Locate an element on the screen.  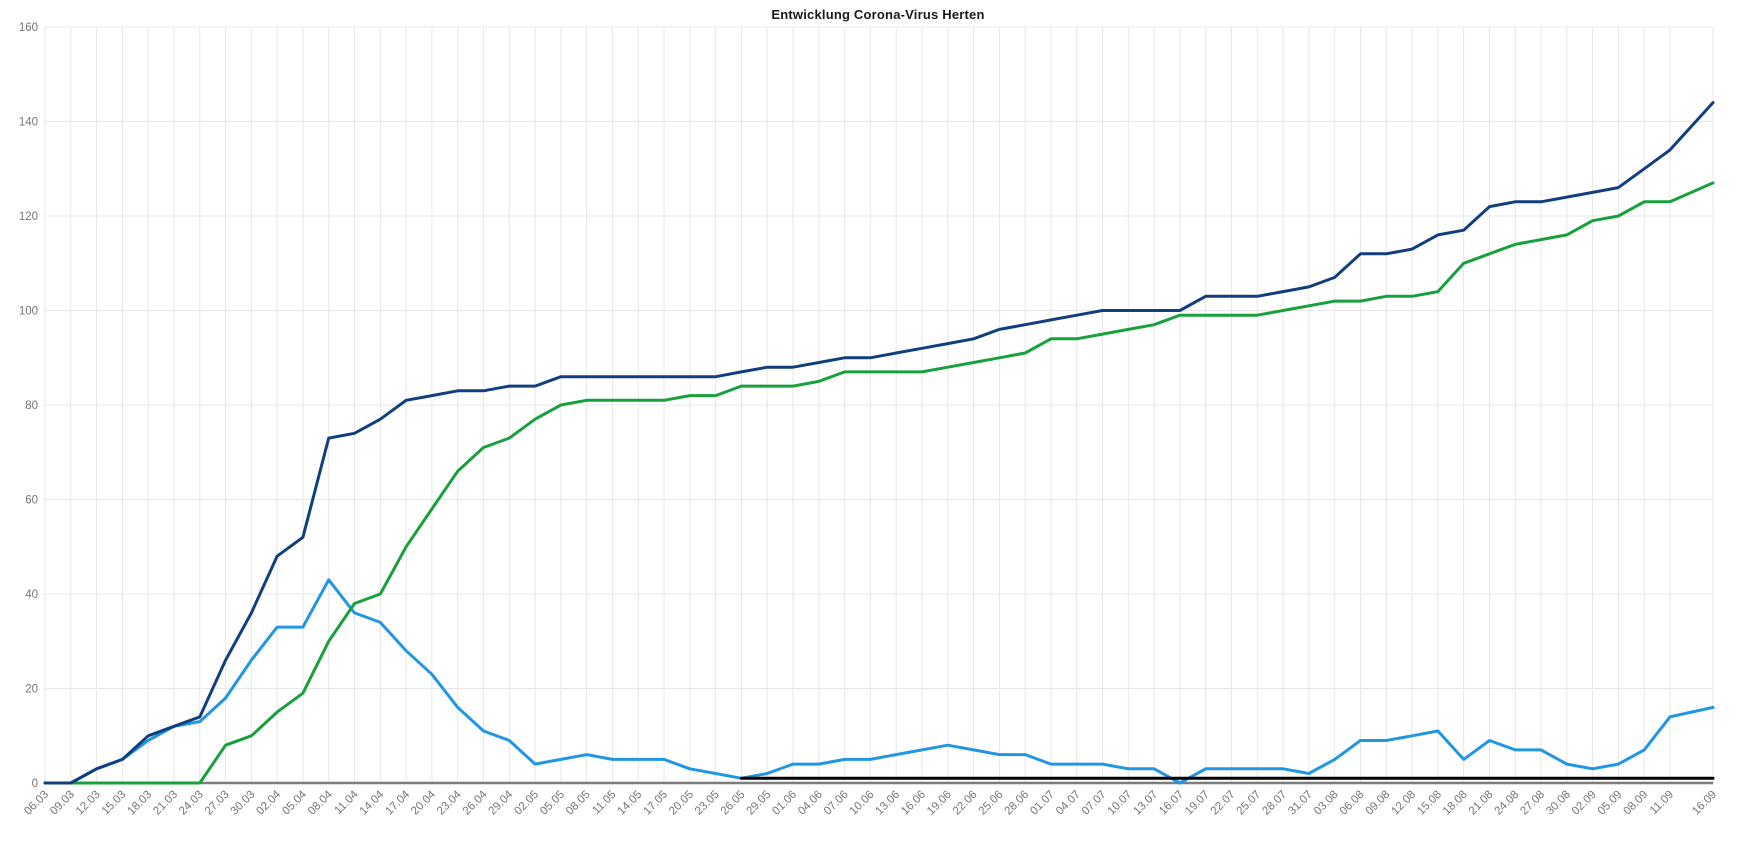
y-tick-label: 120 is located at coordinates (28, 217).